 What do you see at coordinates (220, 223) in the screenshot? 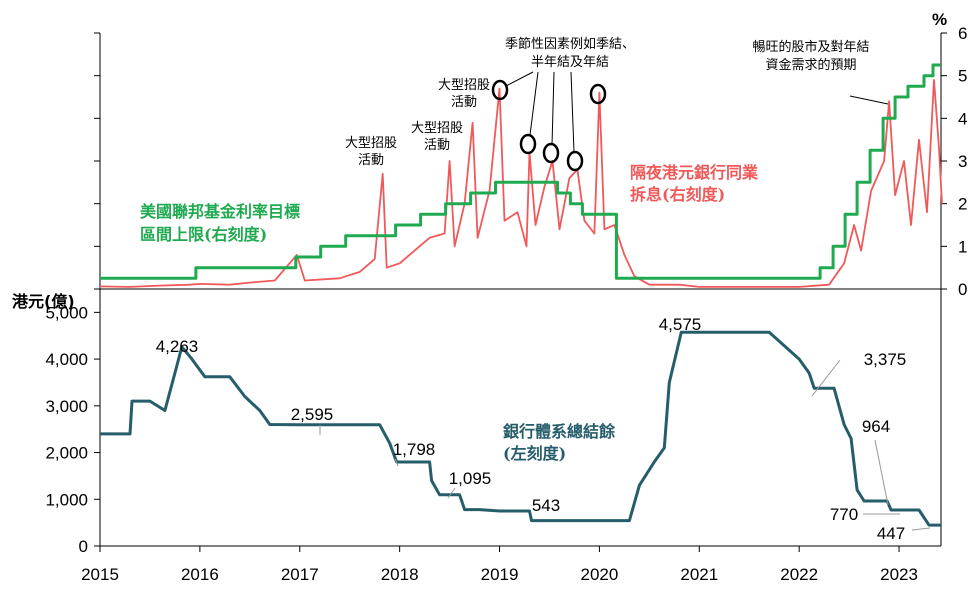
I see `series-label-fed: 美國聯邦基金利率目標 區間上限(右刻度)` at bounding box center [220, 223].